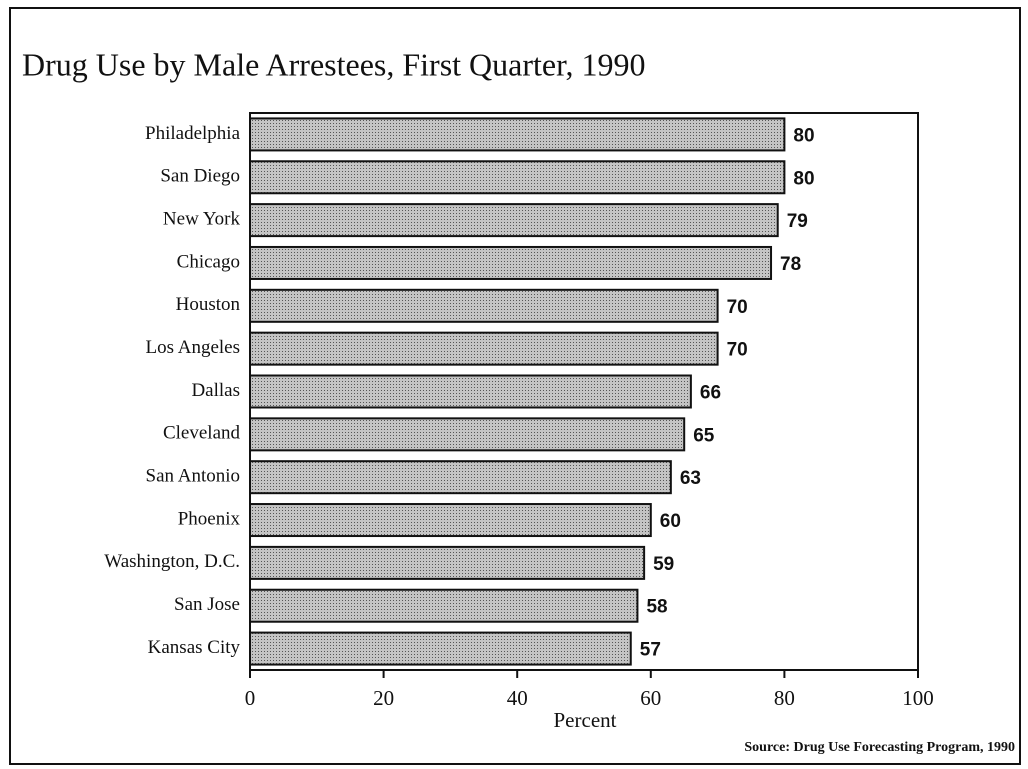 The height and width of the screenshot is (769, 1028). I want to click on y-tick-label: Houston, so click(208, 304).